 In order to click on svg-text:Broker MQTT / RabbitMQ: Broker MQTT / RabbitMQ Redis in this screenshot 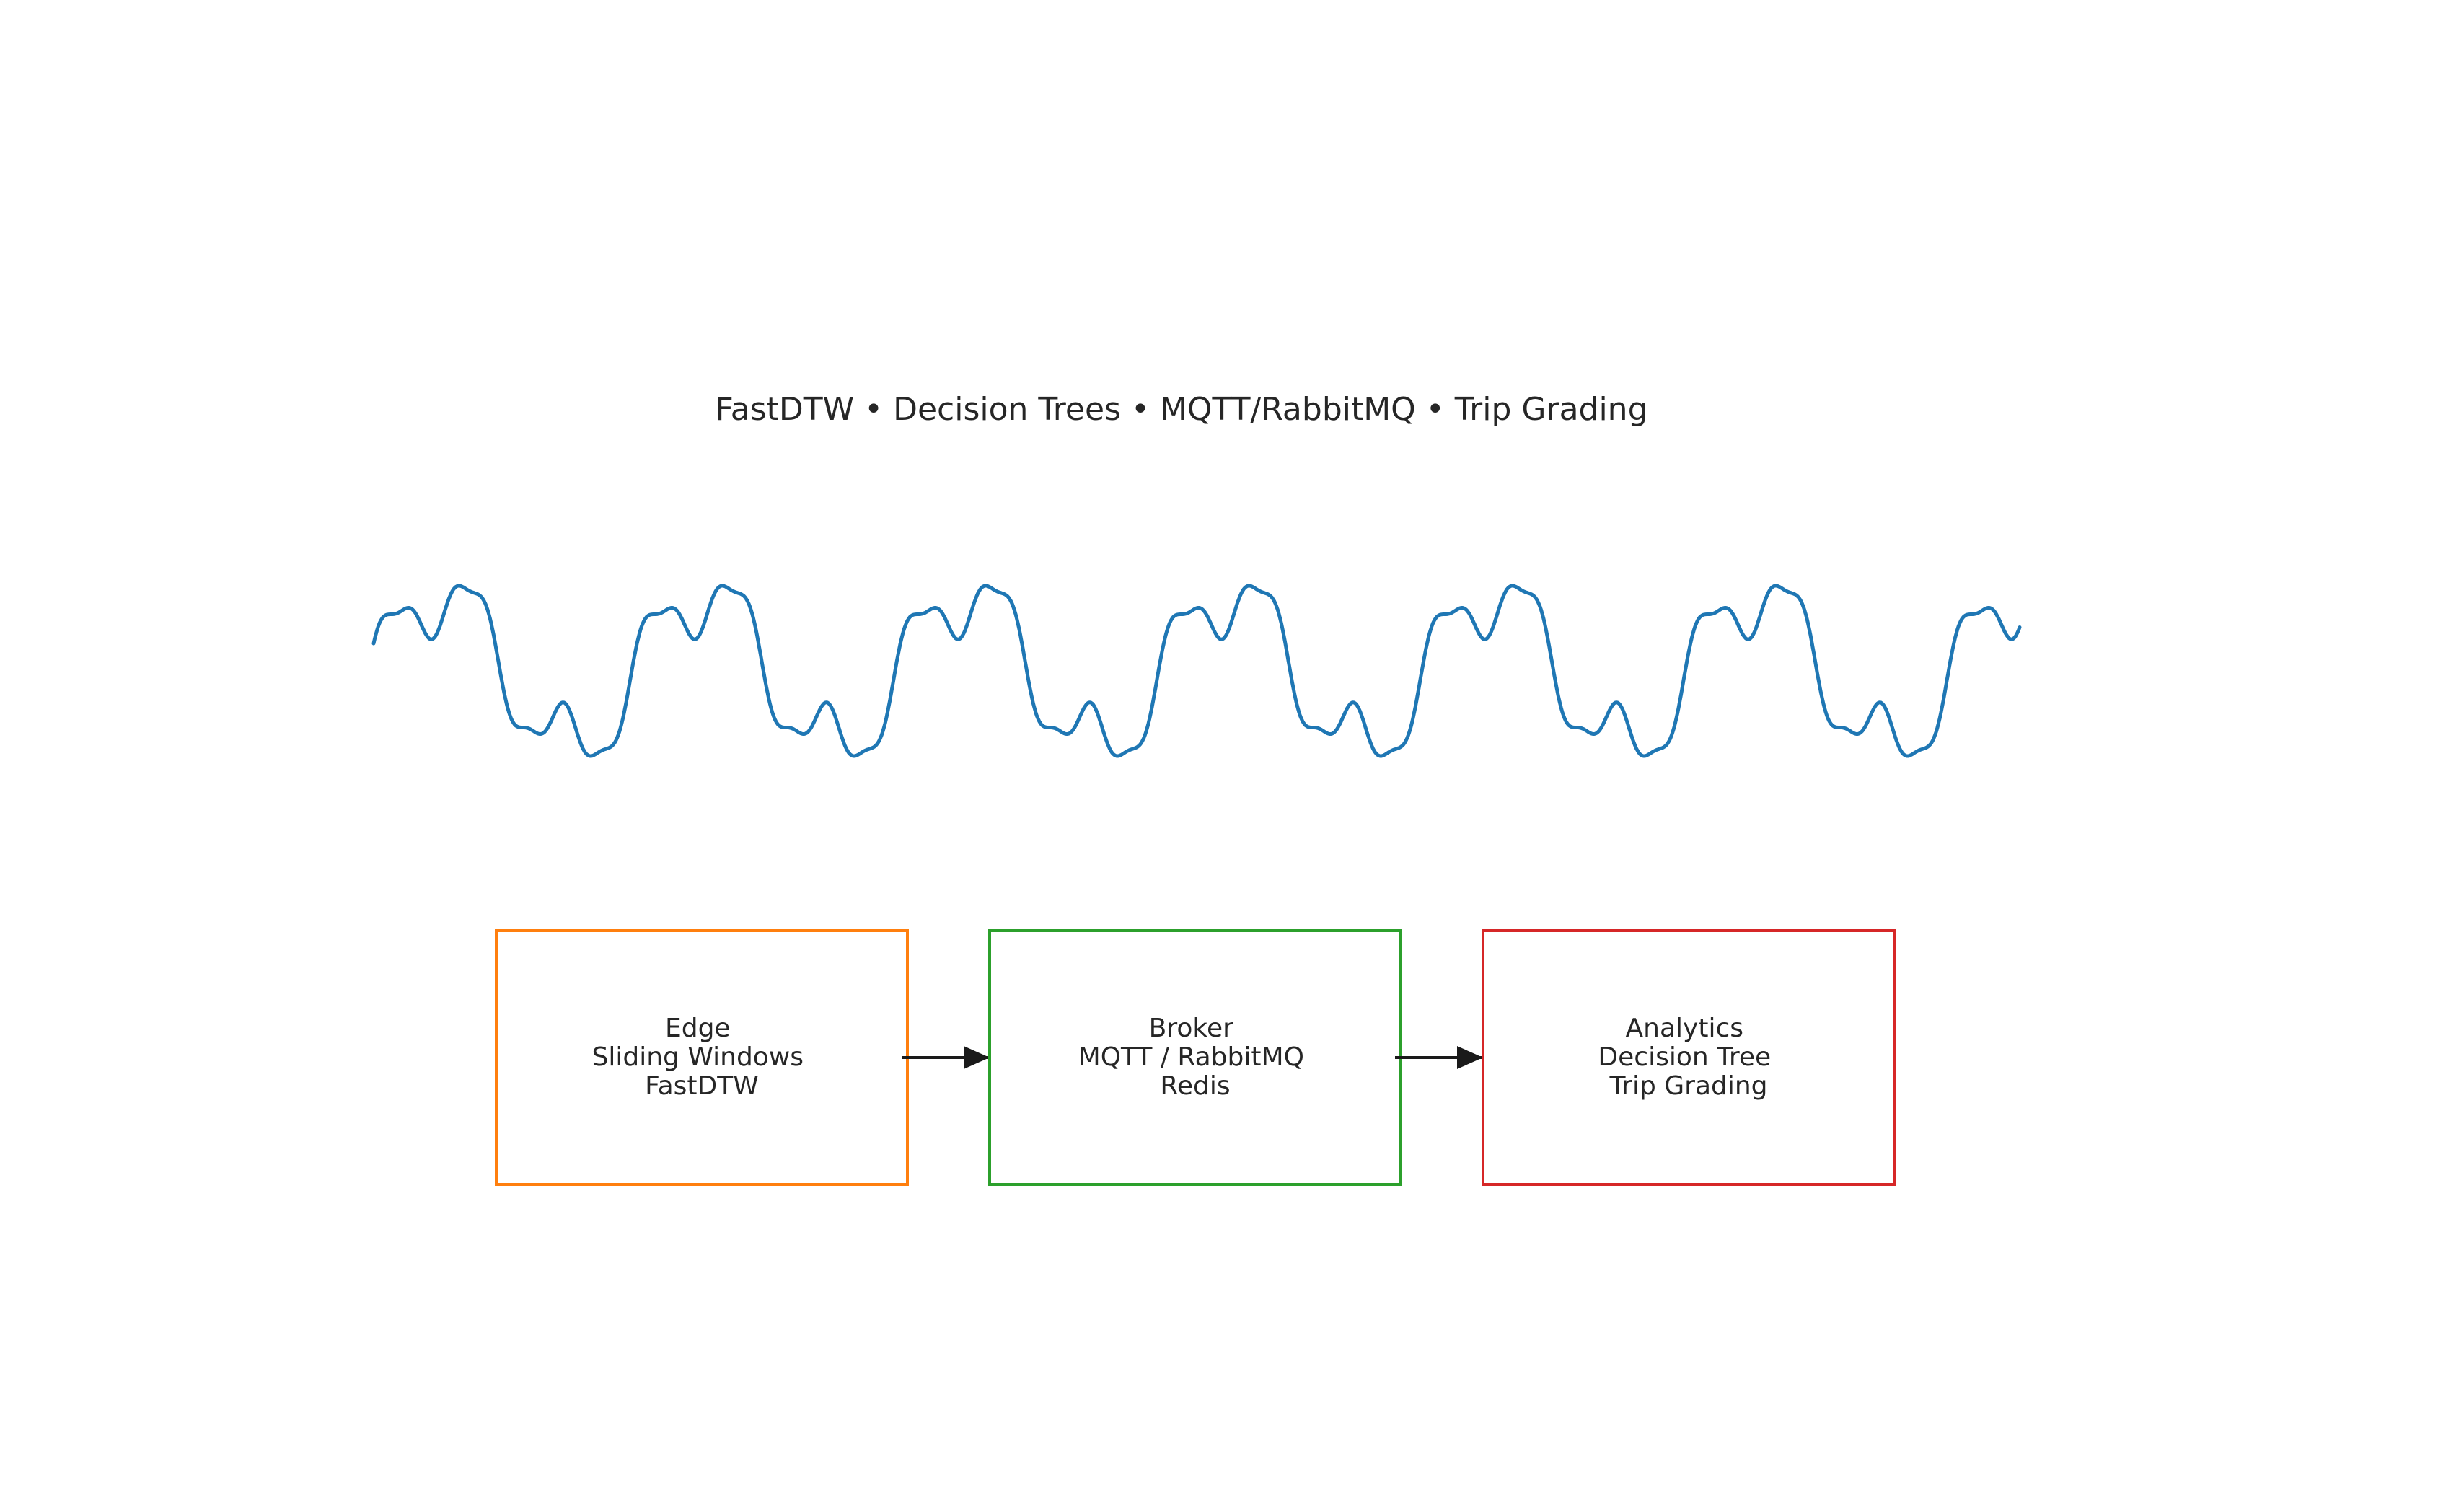, I will do `click(1196, 1057)`.